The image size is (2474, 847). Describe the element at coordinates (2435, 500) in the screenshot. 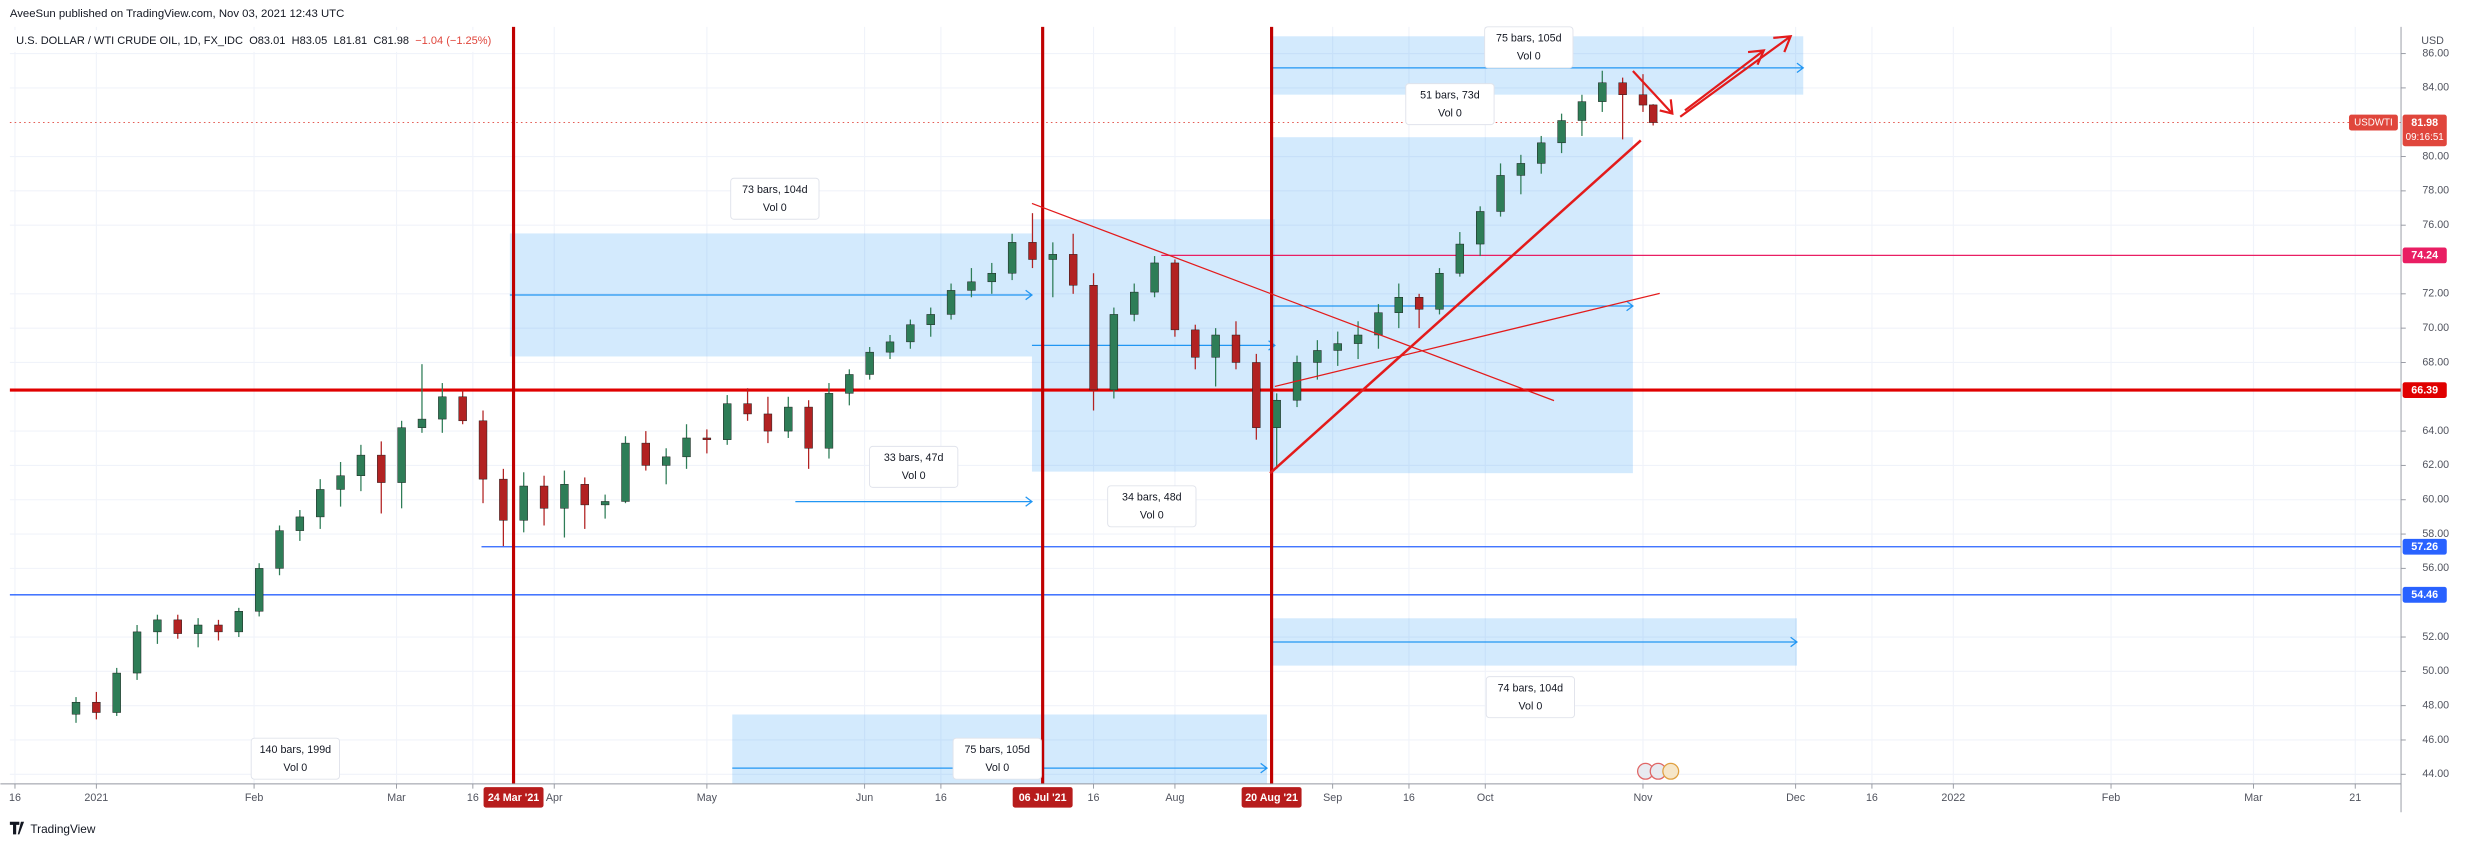

I see `y-tick-label: 60.00` at that location.